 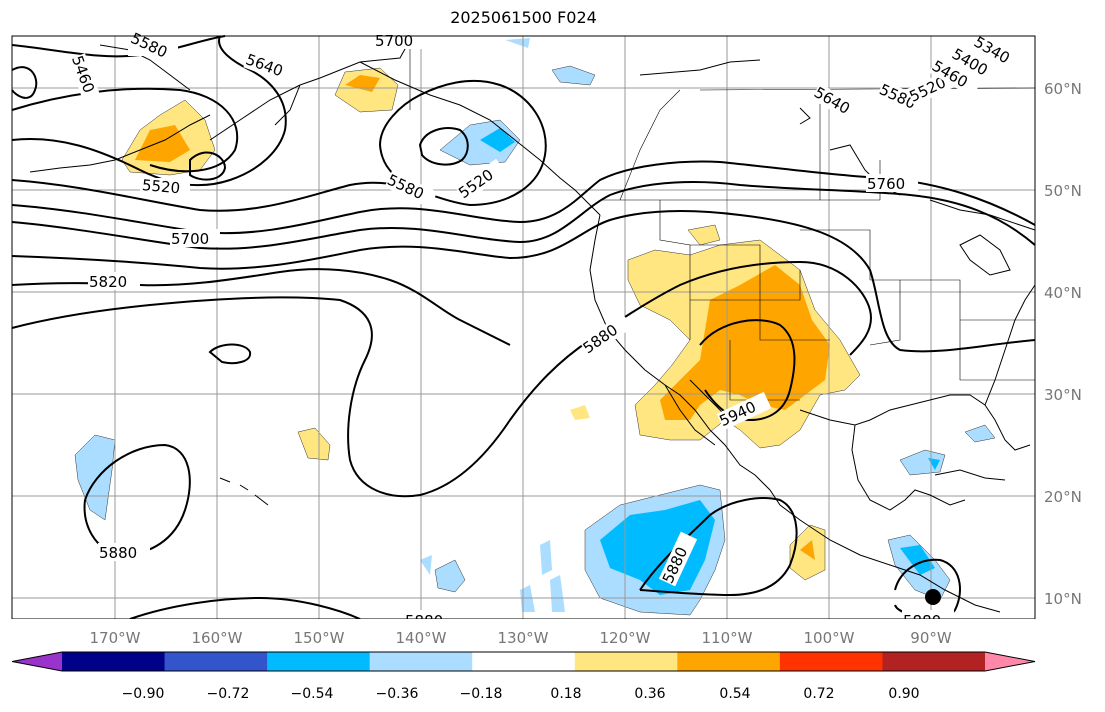 What do you see at coordinates (1063, 293) in the screenshot?
I see `lat-label: 40°N` at bounding box center [1063, 293].